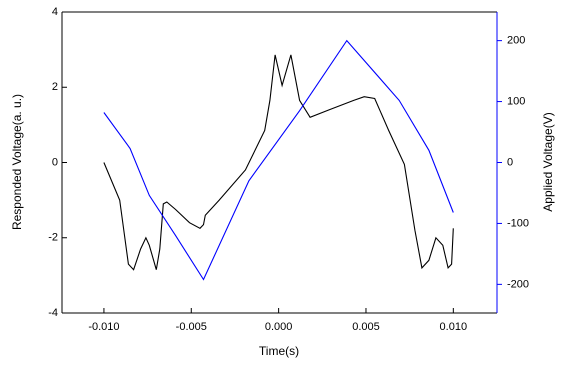 This screenshot has height=368, width=571. Describe the element at coordinates (279, 327) in the screenshot. I see `x-tick-label: 0.000` at that location.